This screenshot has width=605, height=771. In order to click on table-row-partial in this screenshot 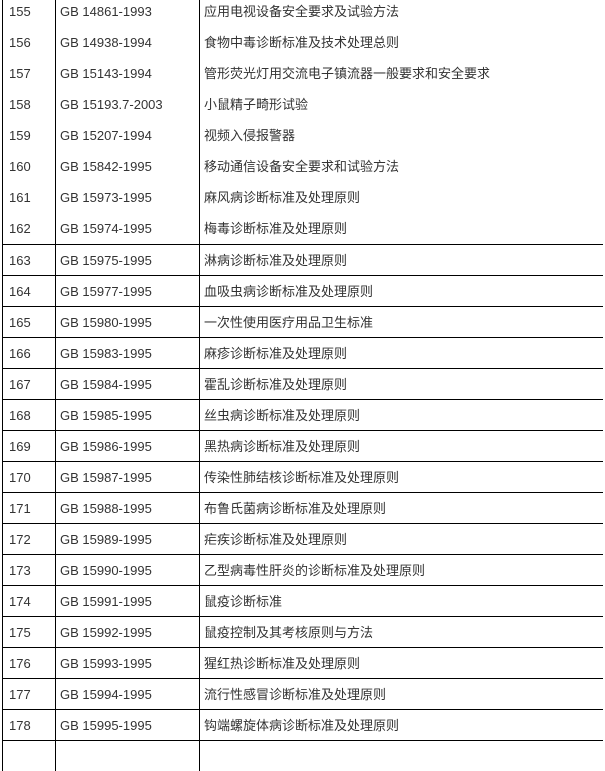, I will do `click(302, 755)`.